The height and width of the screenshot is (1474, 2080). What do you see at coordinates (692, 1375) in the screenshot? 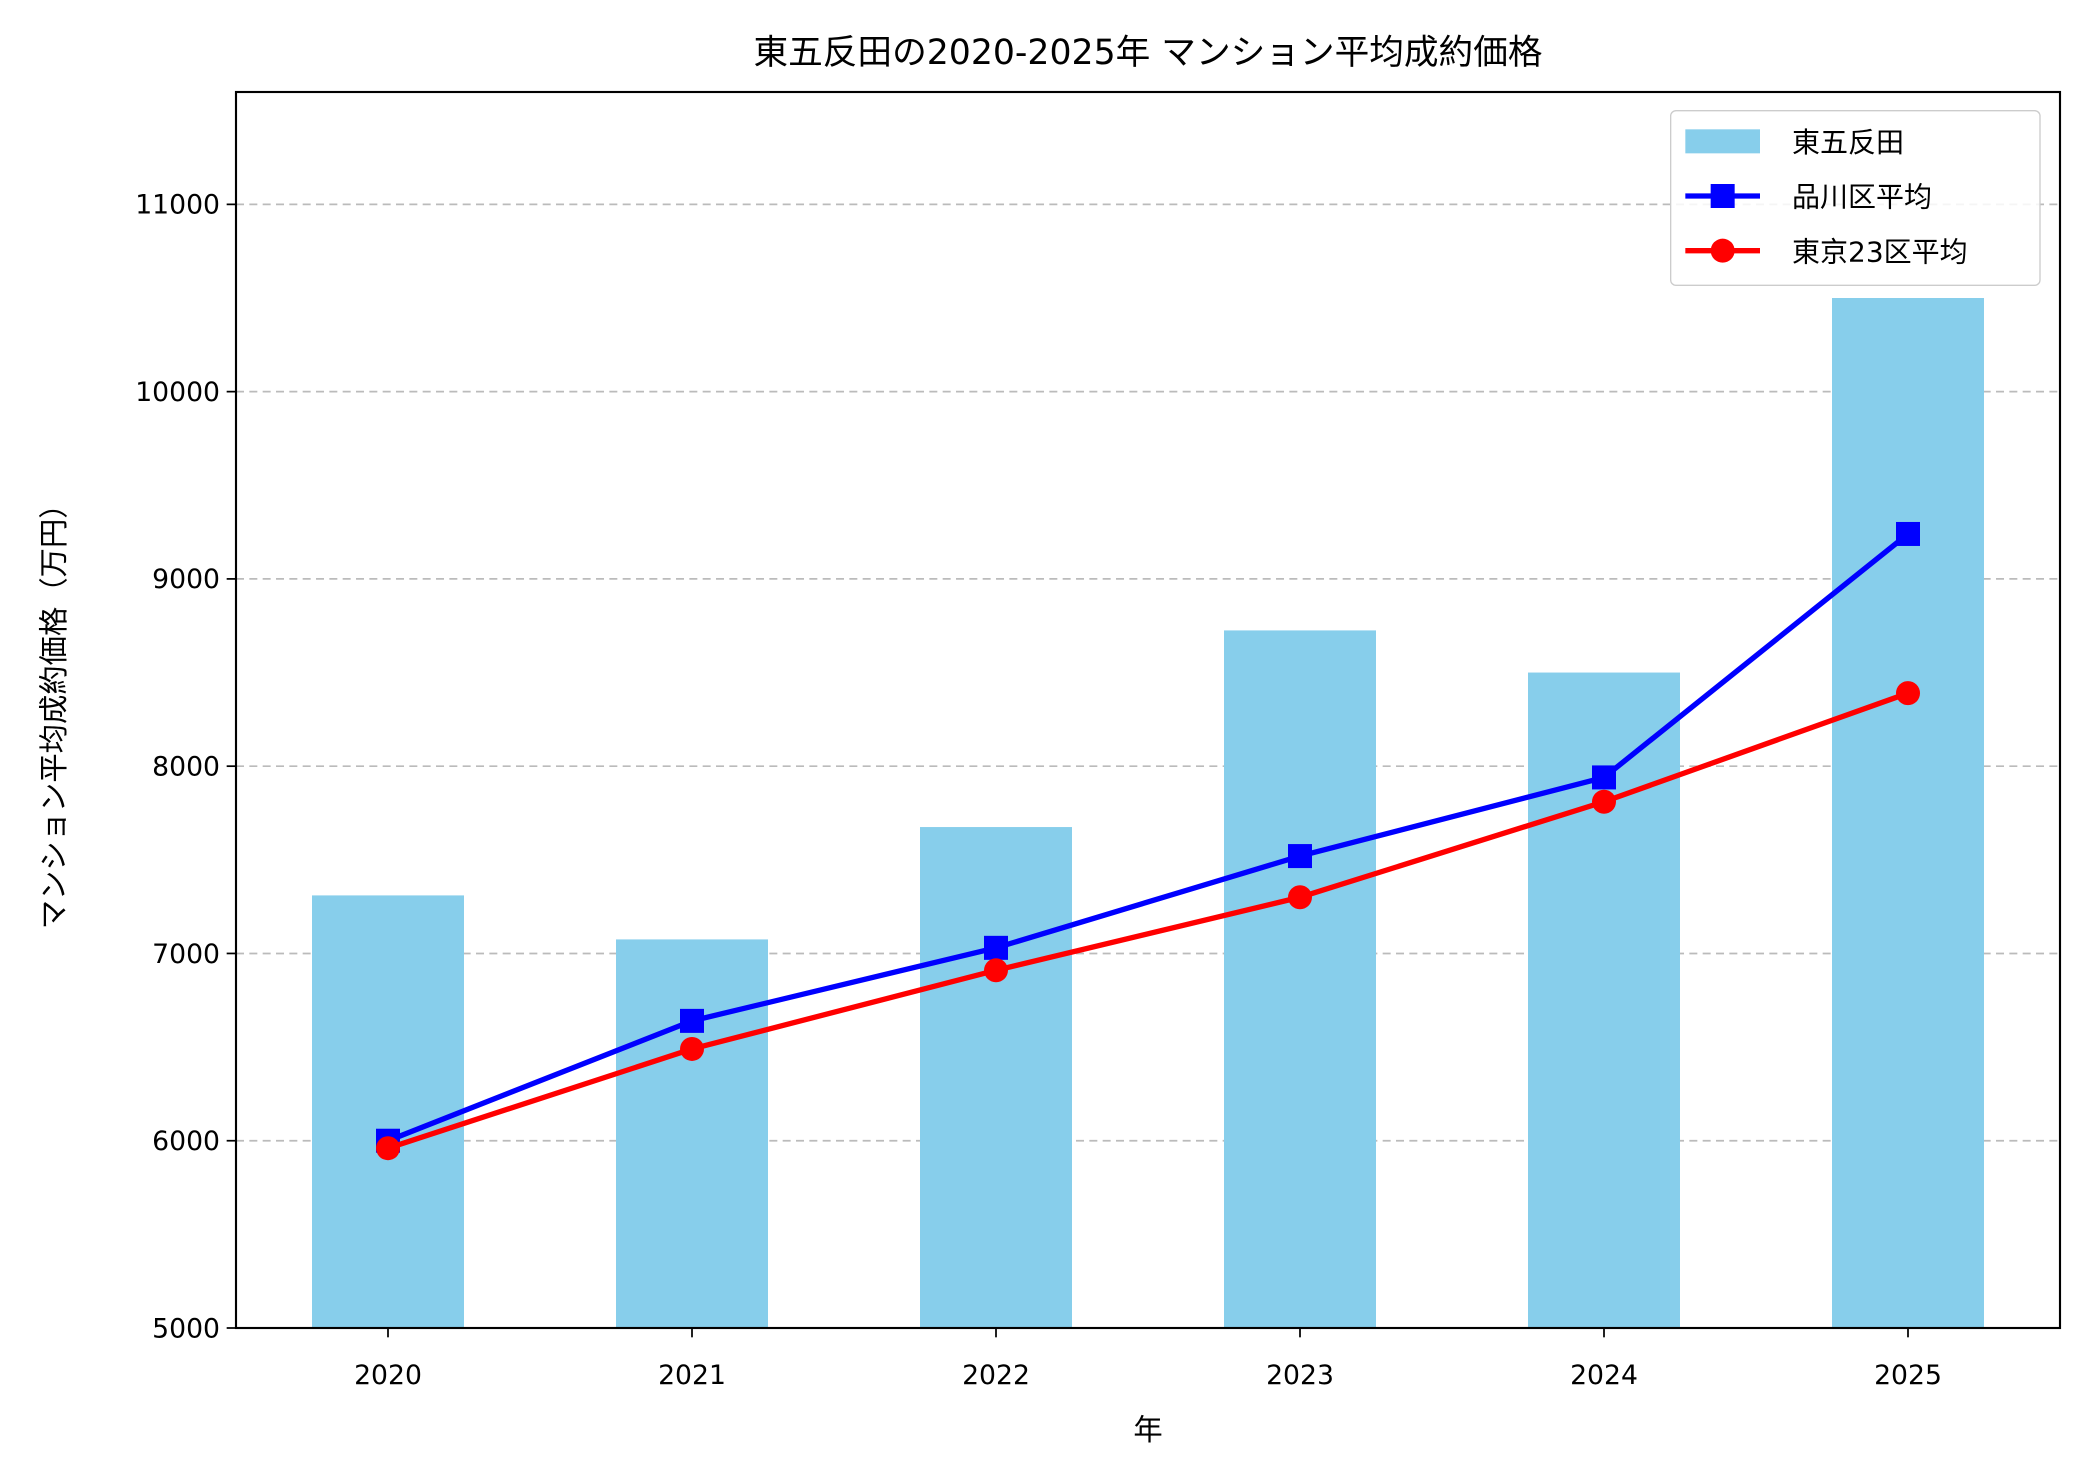
I see `x-tick-label: 2021` at bounding box center [692, 1375].